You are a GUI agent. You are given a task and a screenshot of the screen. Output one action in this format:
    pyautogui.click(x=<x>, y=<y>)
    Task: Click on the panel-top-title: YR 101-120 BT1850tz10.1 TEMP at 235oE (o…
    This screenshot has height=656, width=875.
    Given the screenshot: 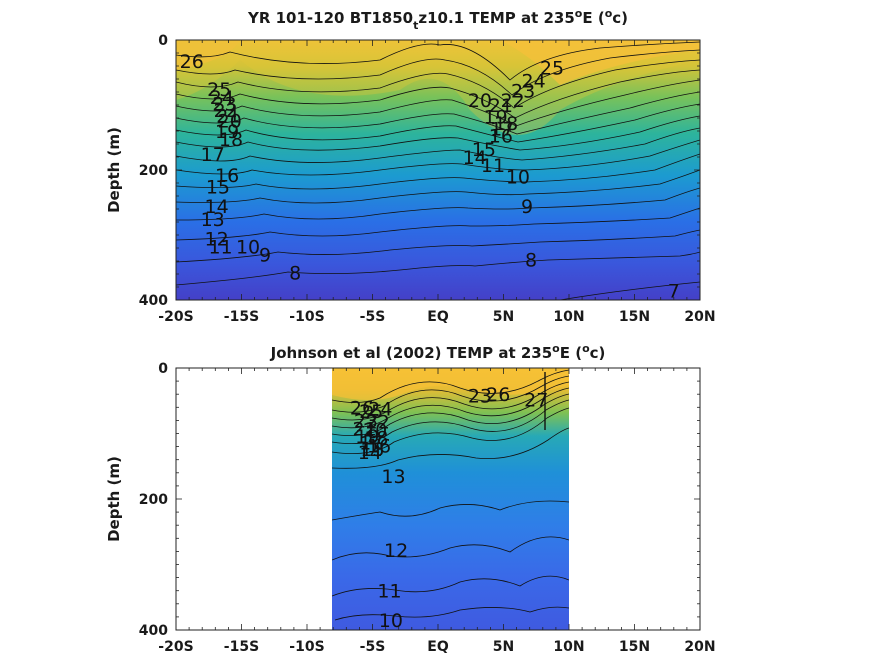 What is the action you would take?
    pyautogui.click(x=437, y=19)
    